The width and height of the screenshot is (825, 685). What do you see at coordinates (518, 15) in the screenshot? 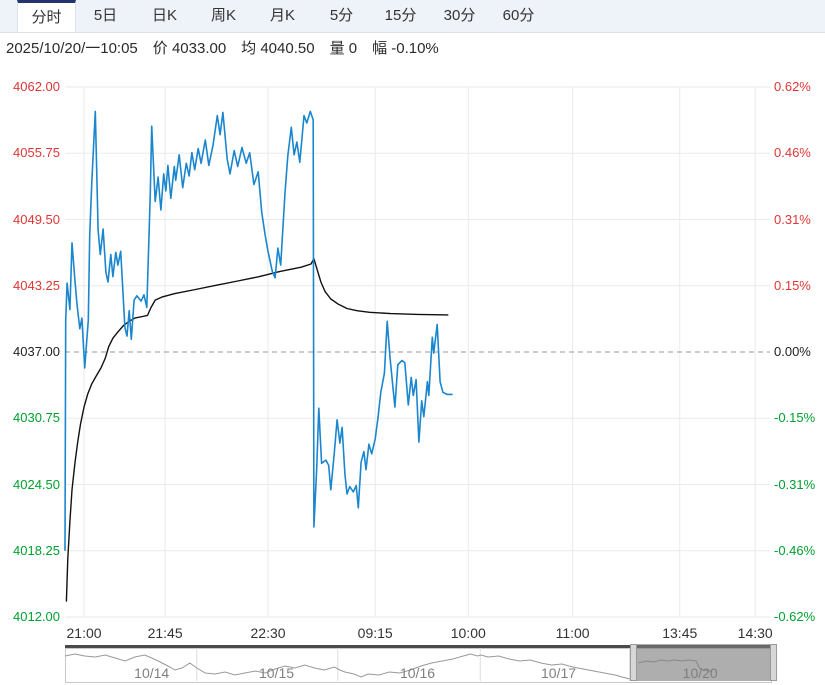
I see `tab-60min: 60分` at bounding box center [518, 15].